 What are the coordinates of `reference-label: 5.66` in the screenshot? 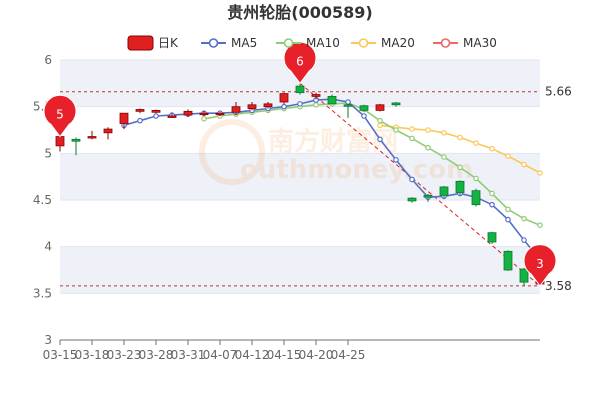 It's located at (558, 92).